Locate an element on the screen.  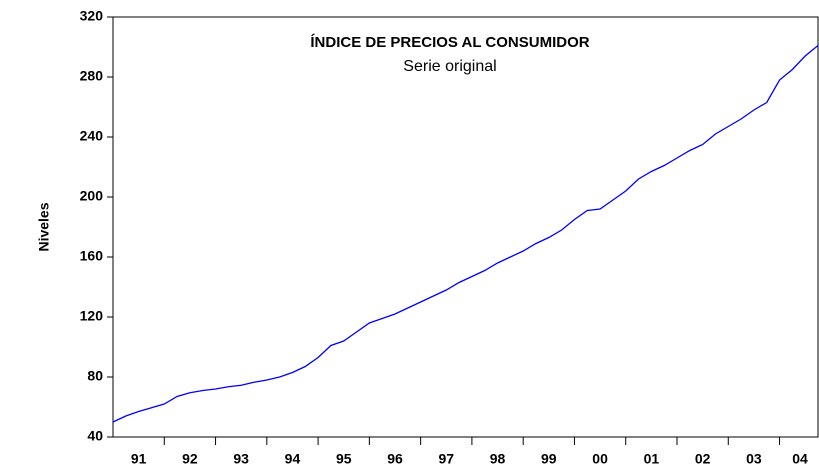
x-tick-label: 92 is located at coordinates (190, 459).